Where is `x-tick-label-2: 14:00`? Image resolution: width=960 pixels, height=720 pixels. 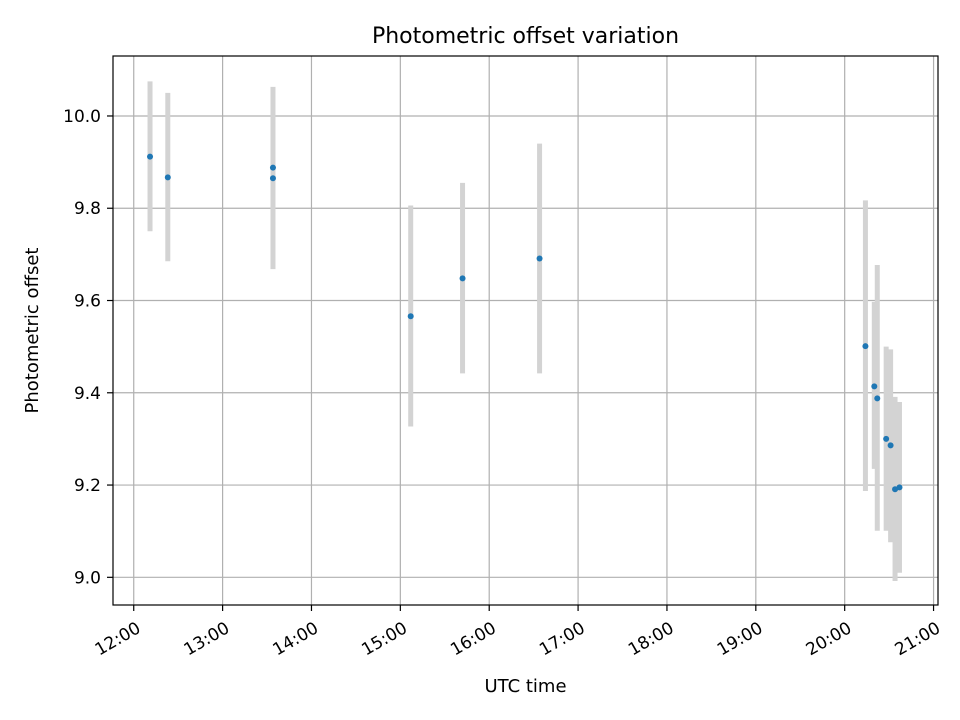 x-tick-label-2: 14:00 is located at coordinates (296, 639).